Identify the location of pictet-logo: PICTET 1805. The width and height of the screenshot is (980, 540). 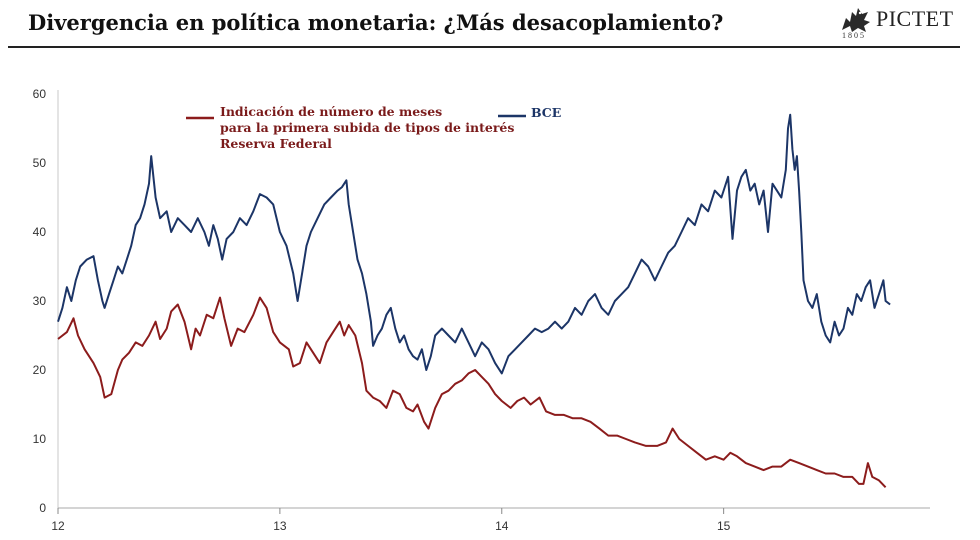
(904, 24).